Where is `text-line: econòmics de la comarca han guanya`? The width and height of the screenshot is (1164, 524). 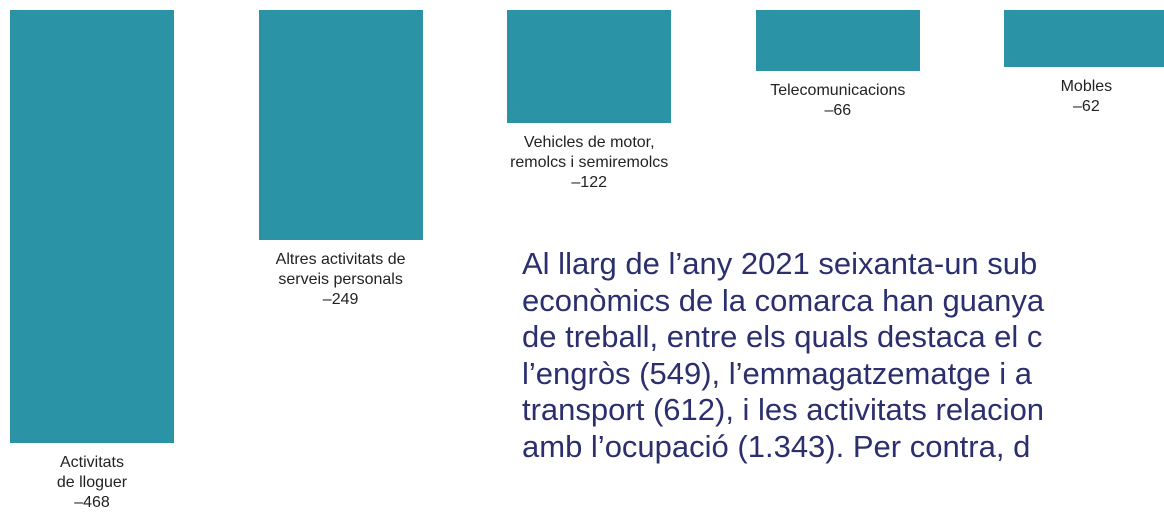 text-line: econòmics de la comarca han guanya is located at coordinates (783, 300).